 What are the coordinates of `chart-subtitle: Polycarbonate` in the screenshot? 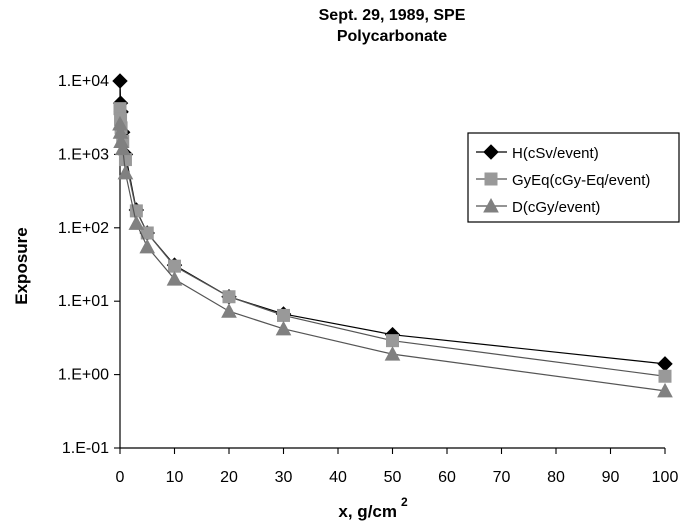 It's located at (392, 36).